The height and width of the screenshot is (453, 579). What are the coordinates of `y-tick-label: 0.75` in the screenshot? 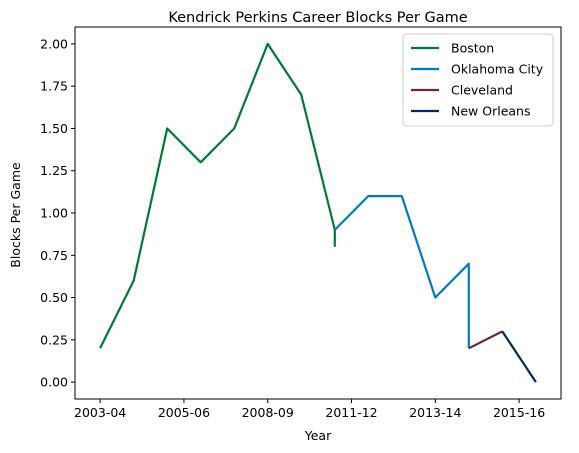 It's located at (54, 255).